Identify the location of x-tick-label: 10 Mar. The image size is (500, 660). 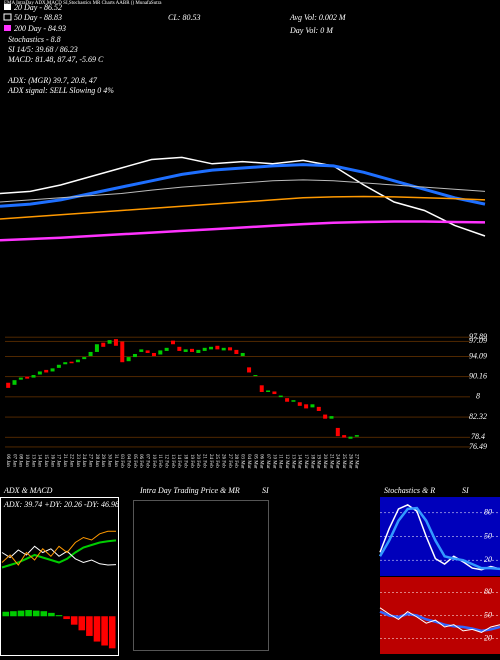
(273, 461).